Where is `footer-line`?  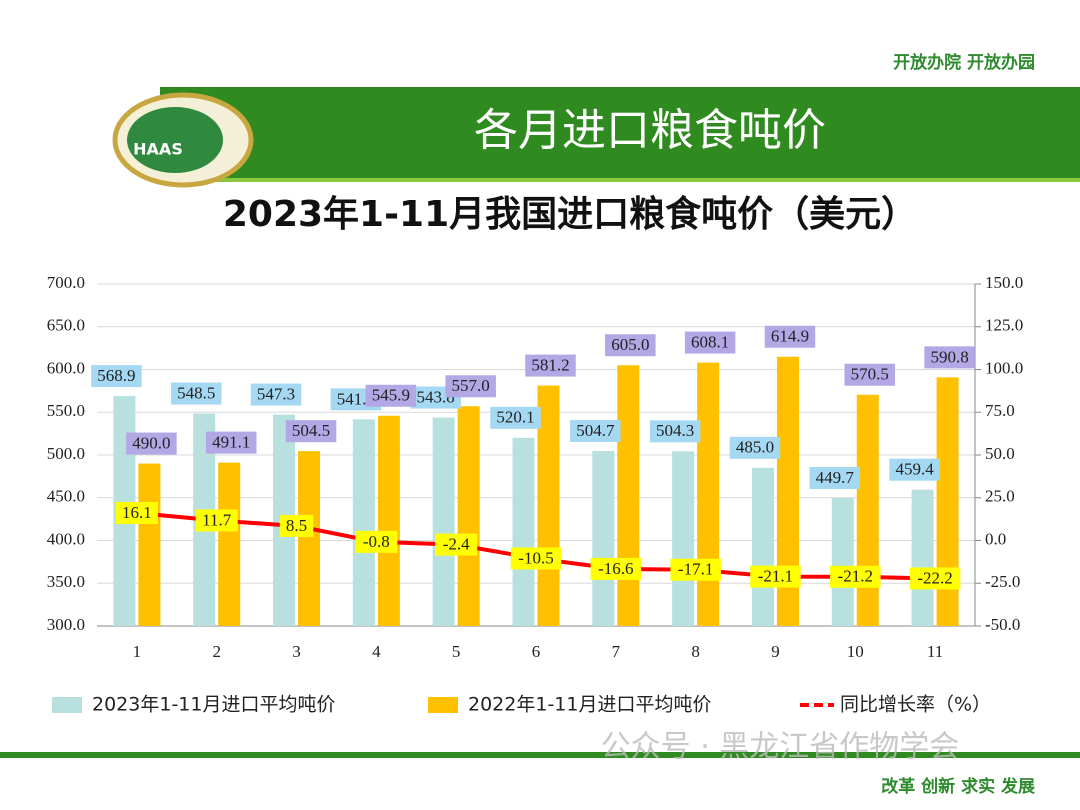
footer-line is located at coordinates (540, 755).